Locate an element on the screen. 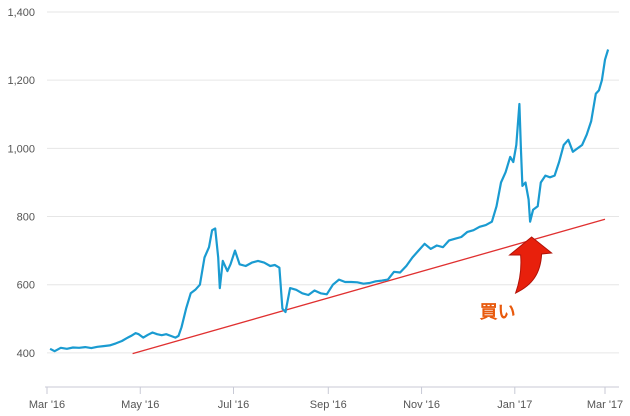 Image resolution: width=630 pixels, height=416 pixels. up-arrow-icon is located at coordinates (530, 265).